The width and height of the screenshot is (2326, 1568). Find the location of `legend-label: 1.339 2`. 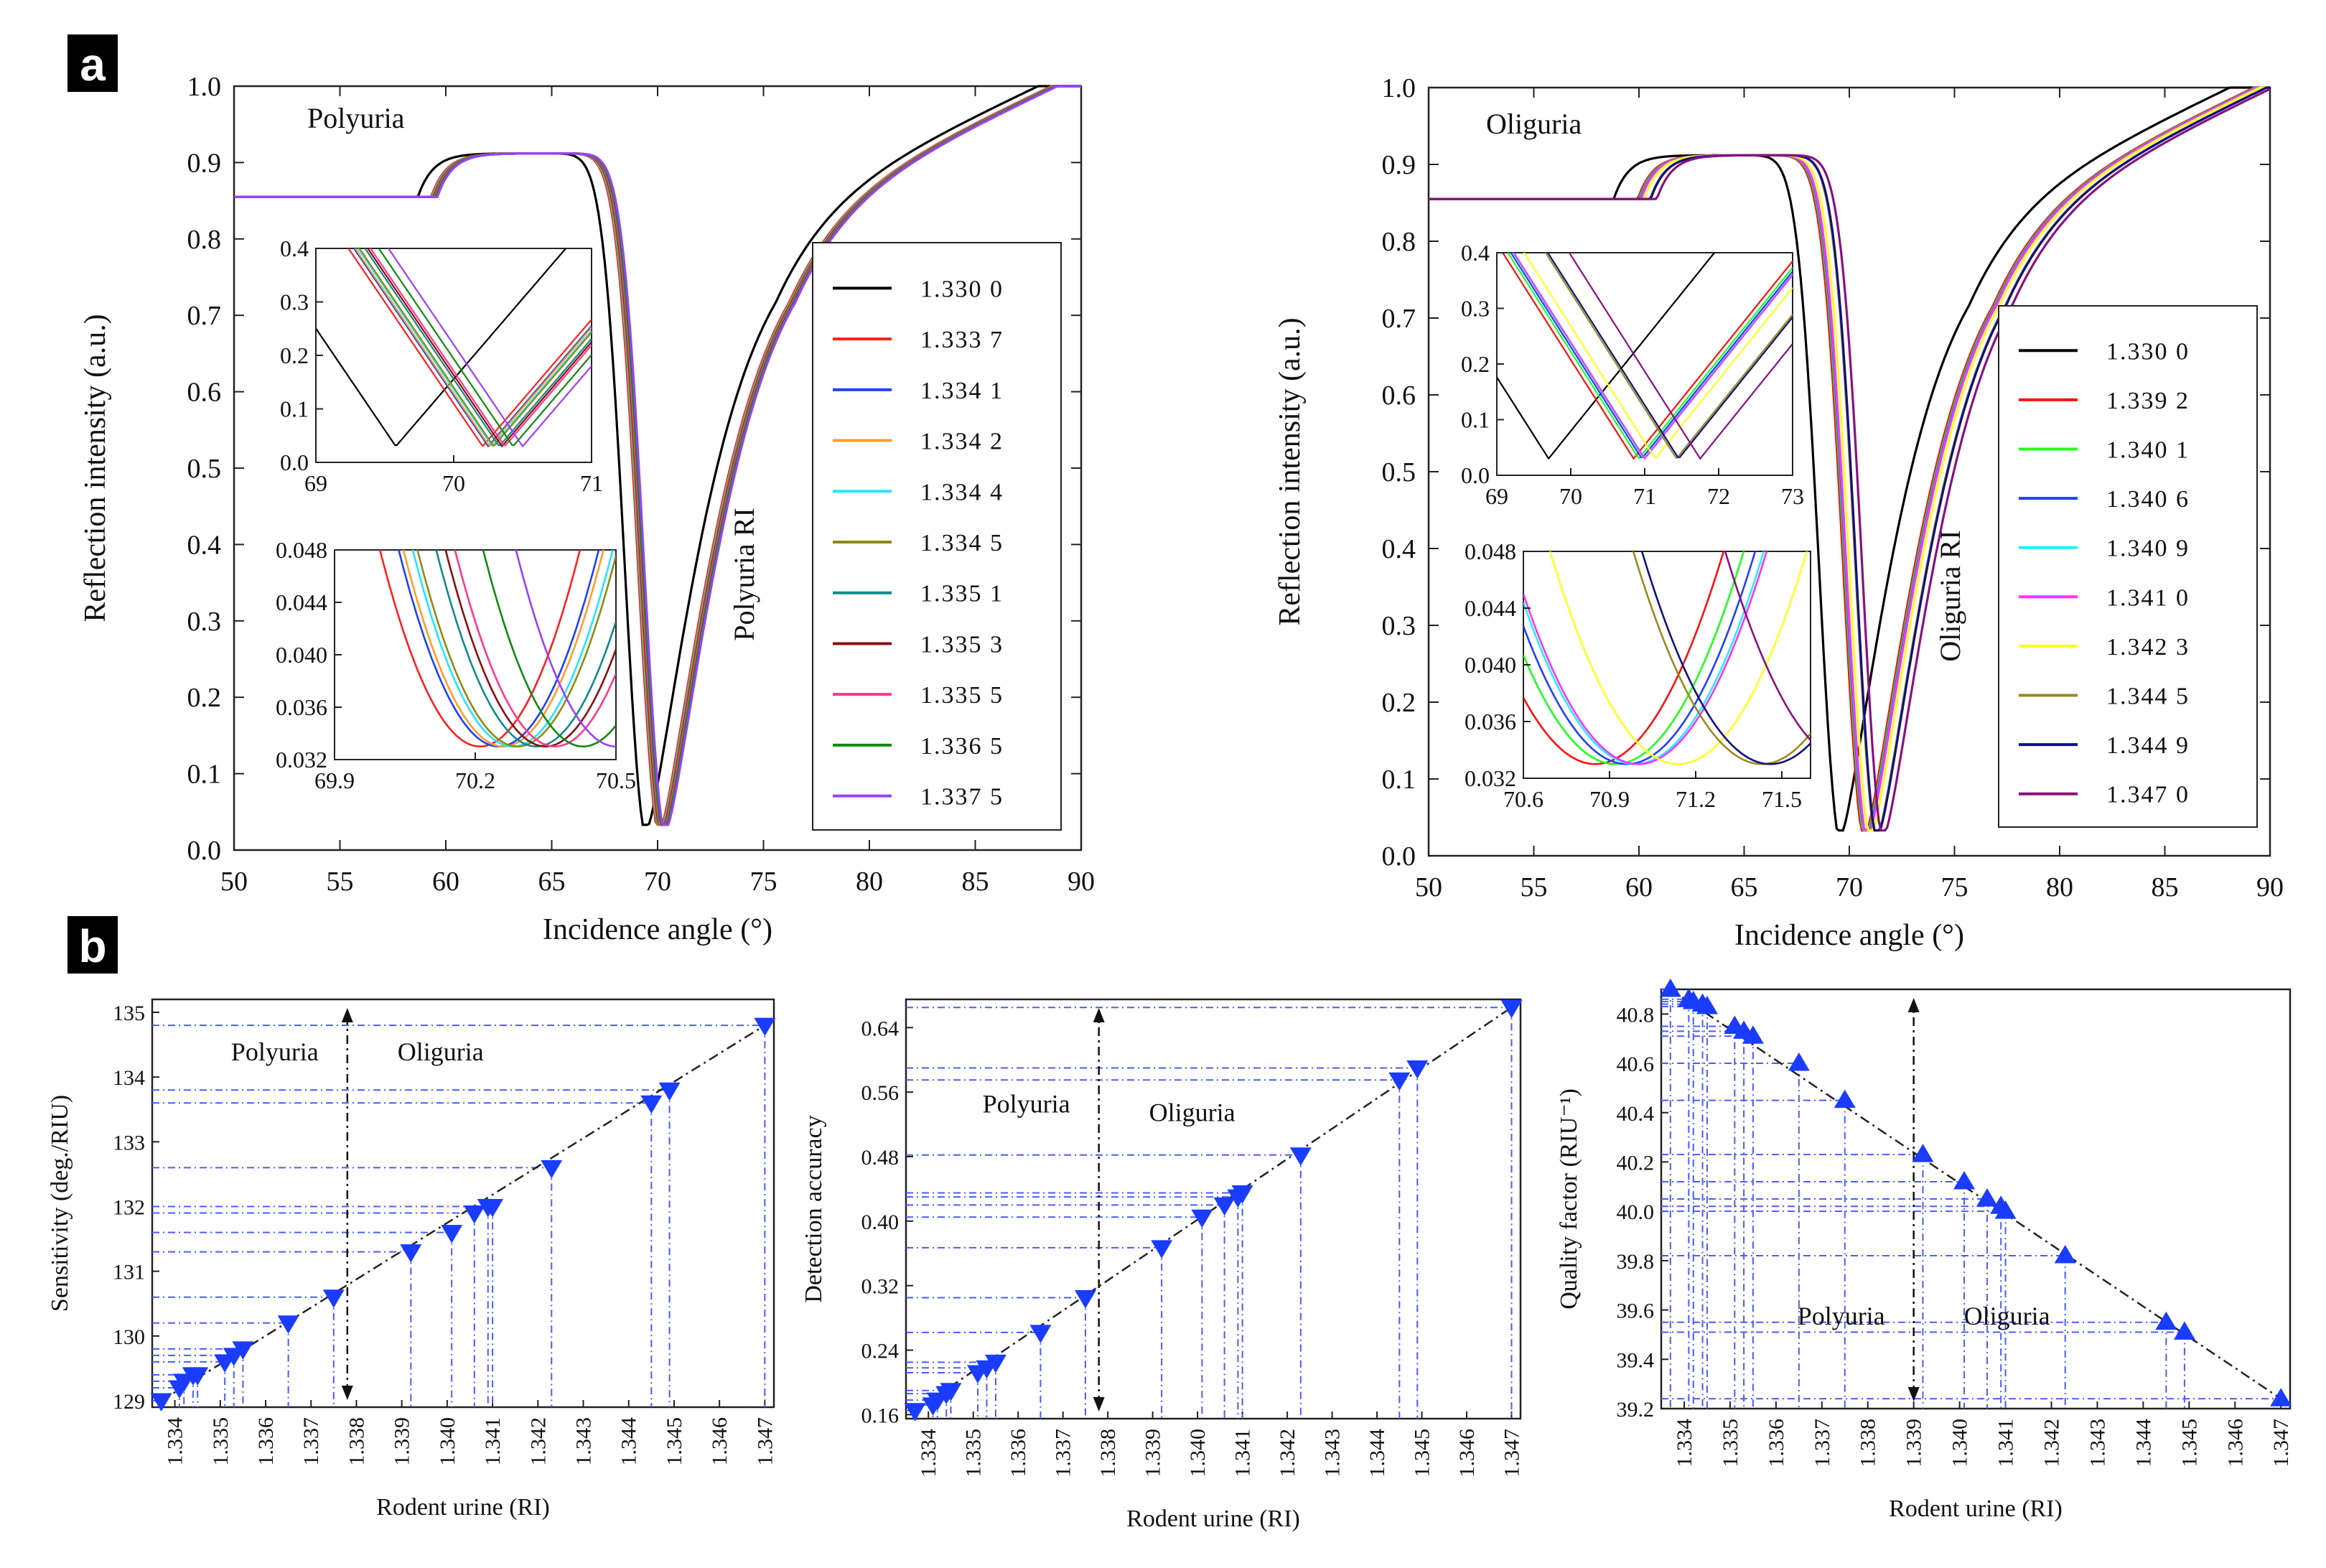

legend-label: 1.339 2 is located at coordinates (2148, 401).